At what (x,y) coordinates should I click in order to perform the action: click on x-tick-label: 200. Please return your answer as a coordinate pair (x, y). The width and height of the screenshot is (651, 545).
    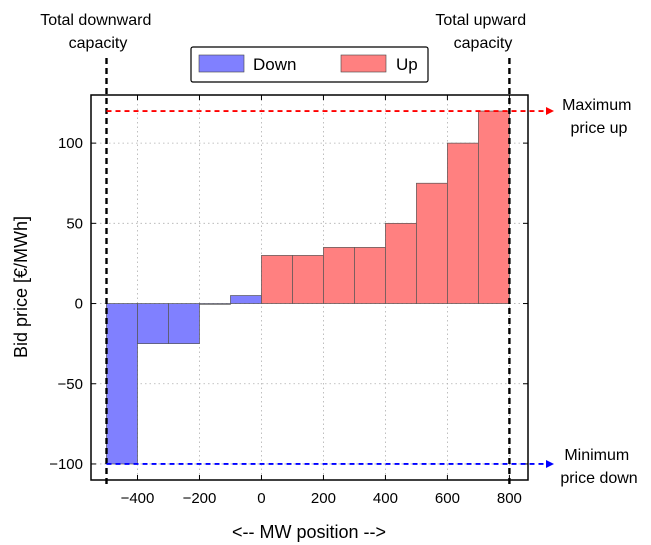
    Looking at the image, I should click on (323, 498).